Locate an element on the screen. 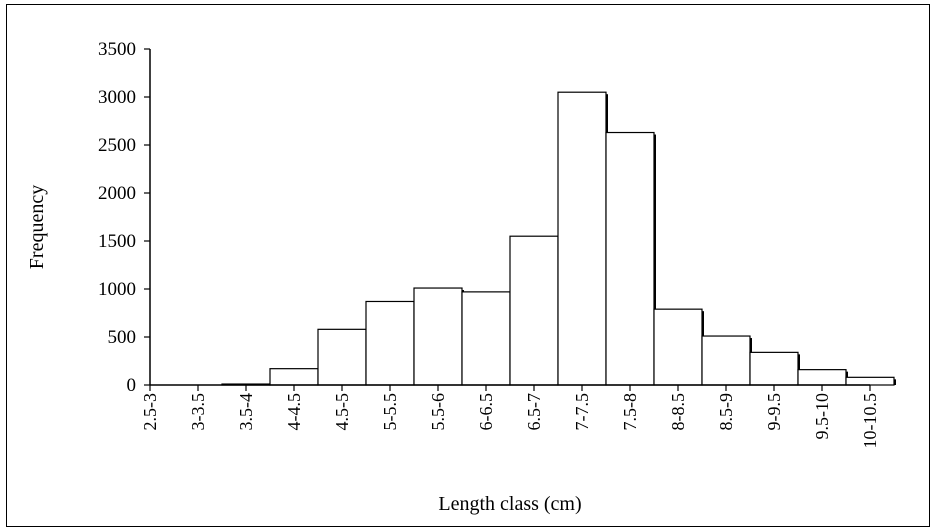 This screenshot has height=531, width=936. bar-7.5-8 is located at coordinates (678, 347).